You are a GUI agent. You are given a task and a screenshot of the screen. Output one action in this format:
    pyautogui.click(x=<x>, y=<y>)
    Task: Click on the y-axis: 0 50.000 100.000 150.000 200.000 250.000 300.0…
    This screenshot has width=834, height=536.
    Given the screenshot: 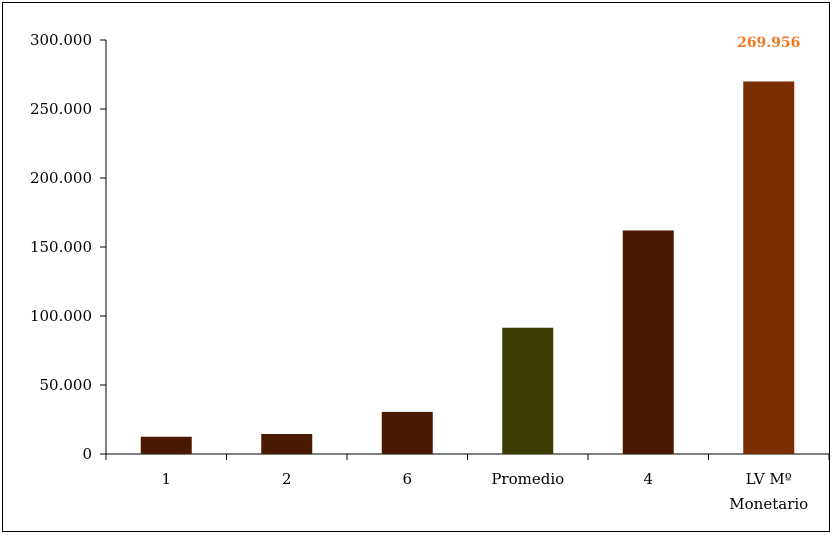 What is the action you would take?
    pyautogui.click(x=68, y=247)
    